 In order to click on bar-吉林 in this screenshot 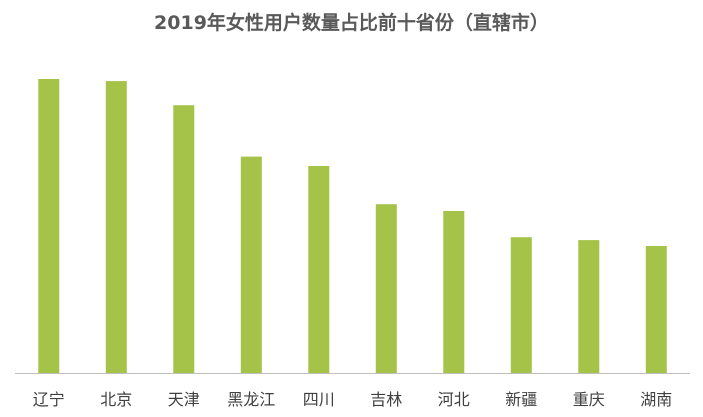, I will do `click(386, 288)`.